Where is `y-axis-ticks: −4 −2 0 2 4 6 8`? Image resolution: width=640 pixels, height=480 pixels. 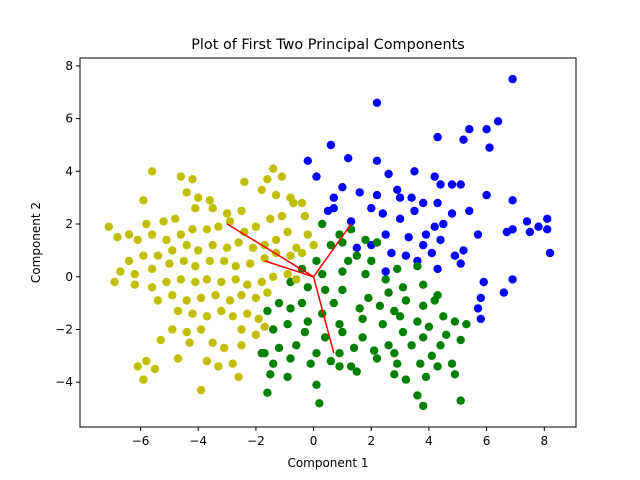
y-axis-ticks: −4 −2 0 2 4 6 8 is located at coordinates (67, 224).